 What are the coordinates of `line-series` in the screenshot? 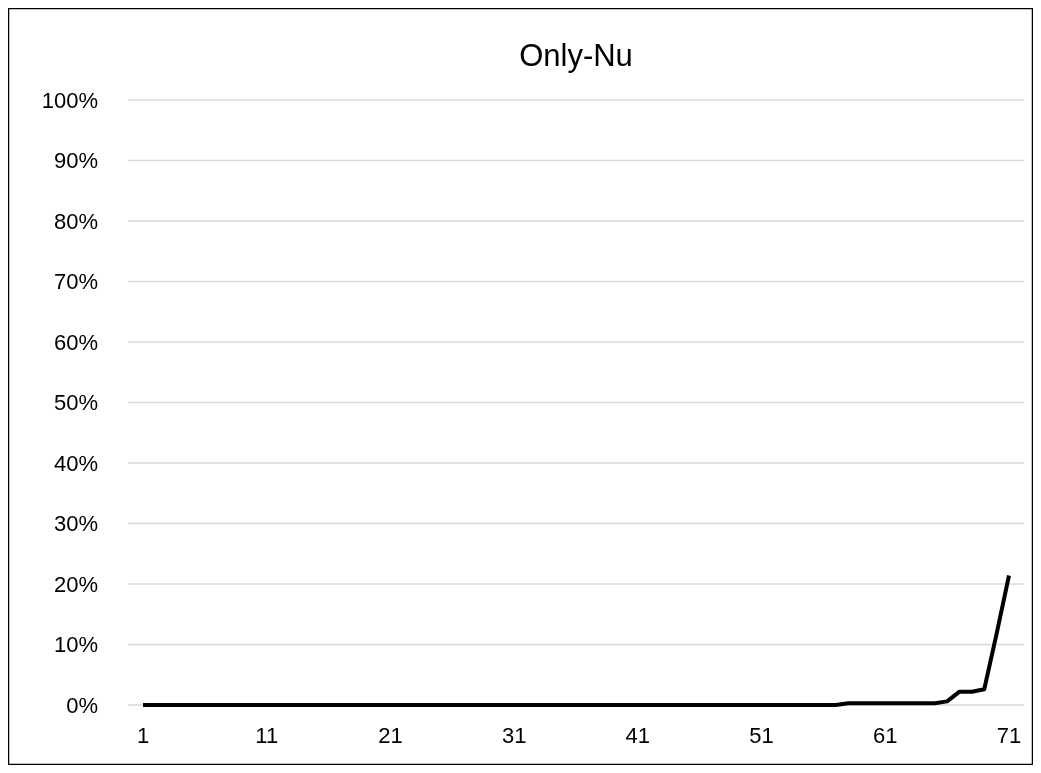 It's located at (576, 640).